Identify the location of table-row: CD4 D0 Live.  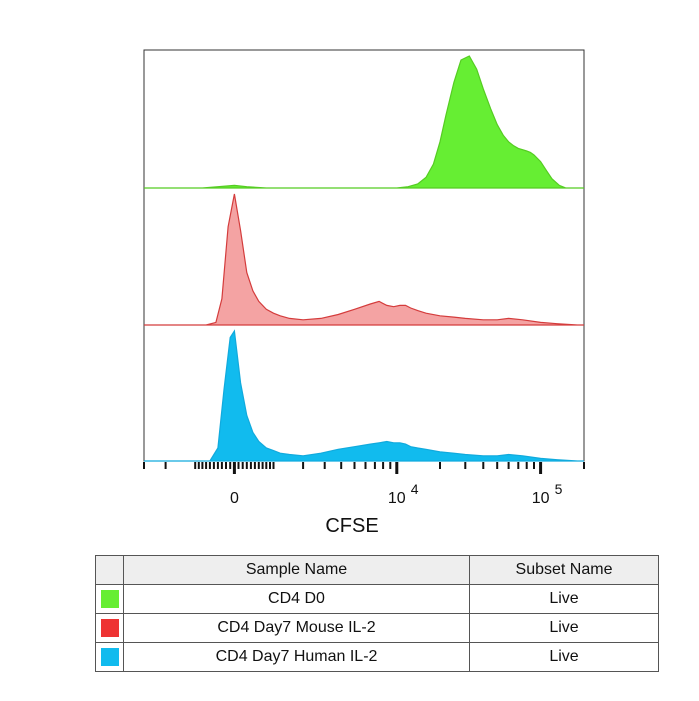
(377, 599).